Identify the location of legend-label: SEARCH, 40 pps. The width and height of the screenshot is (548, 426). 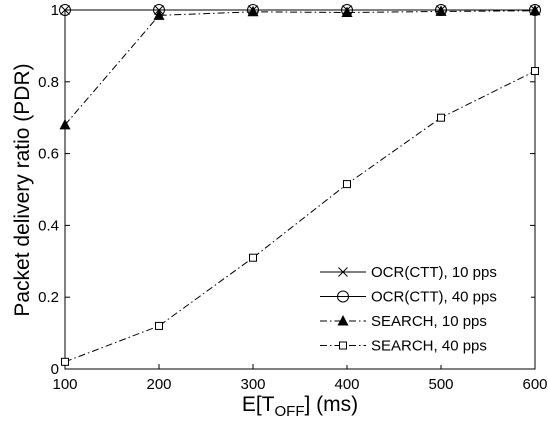
(429, 346).